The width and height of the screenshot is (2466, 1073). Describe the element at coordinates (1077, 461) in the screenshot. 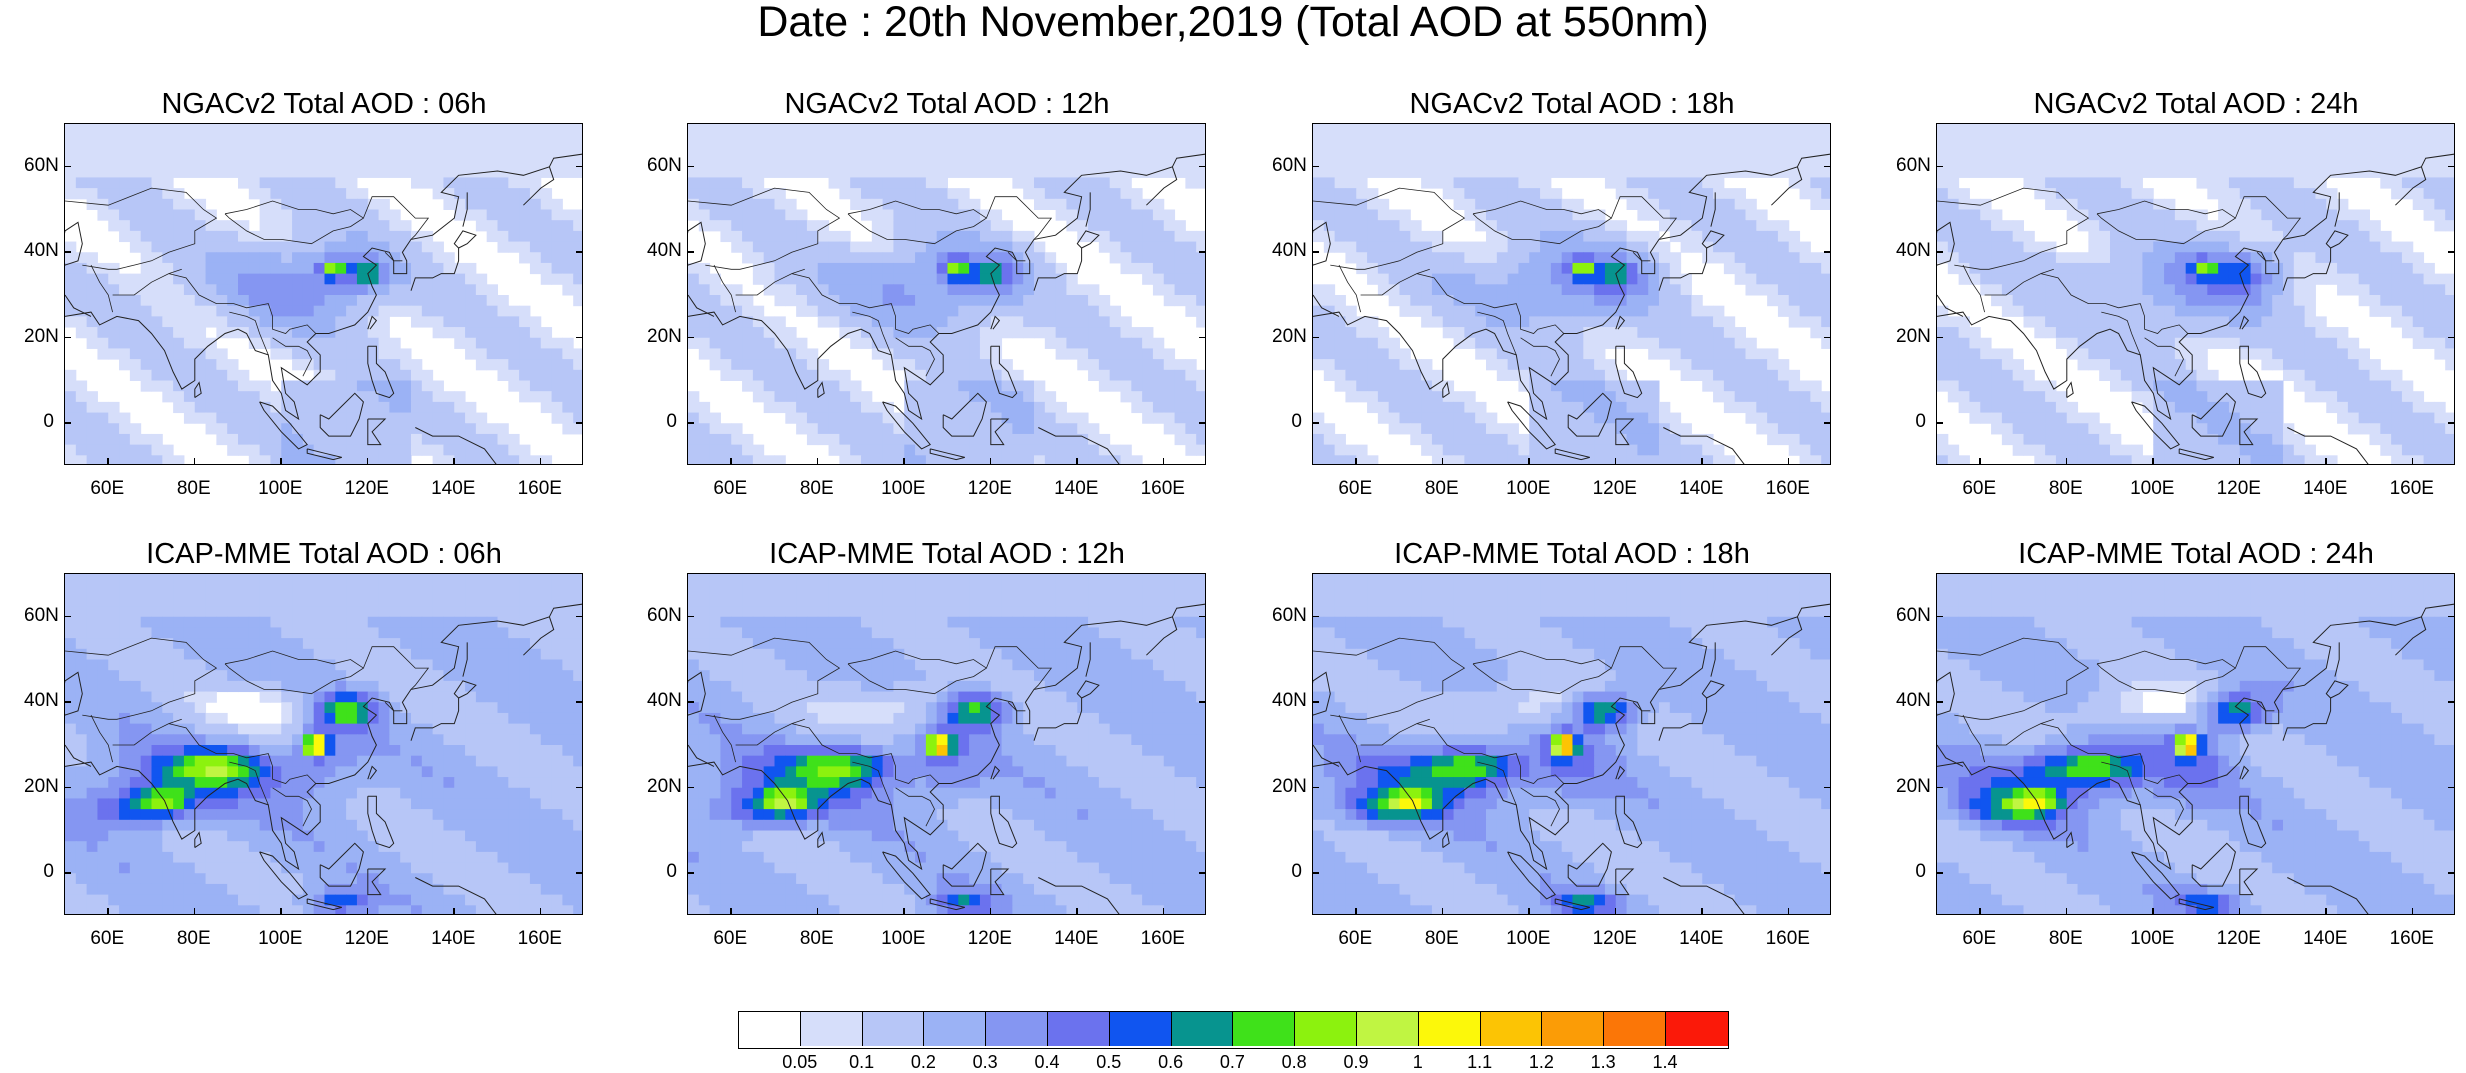

I see `lon-tick-mark` at that location.